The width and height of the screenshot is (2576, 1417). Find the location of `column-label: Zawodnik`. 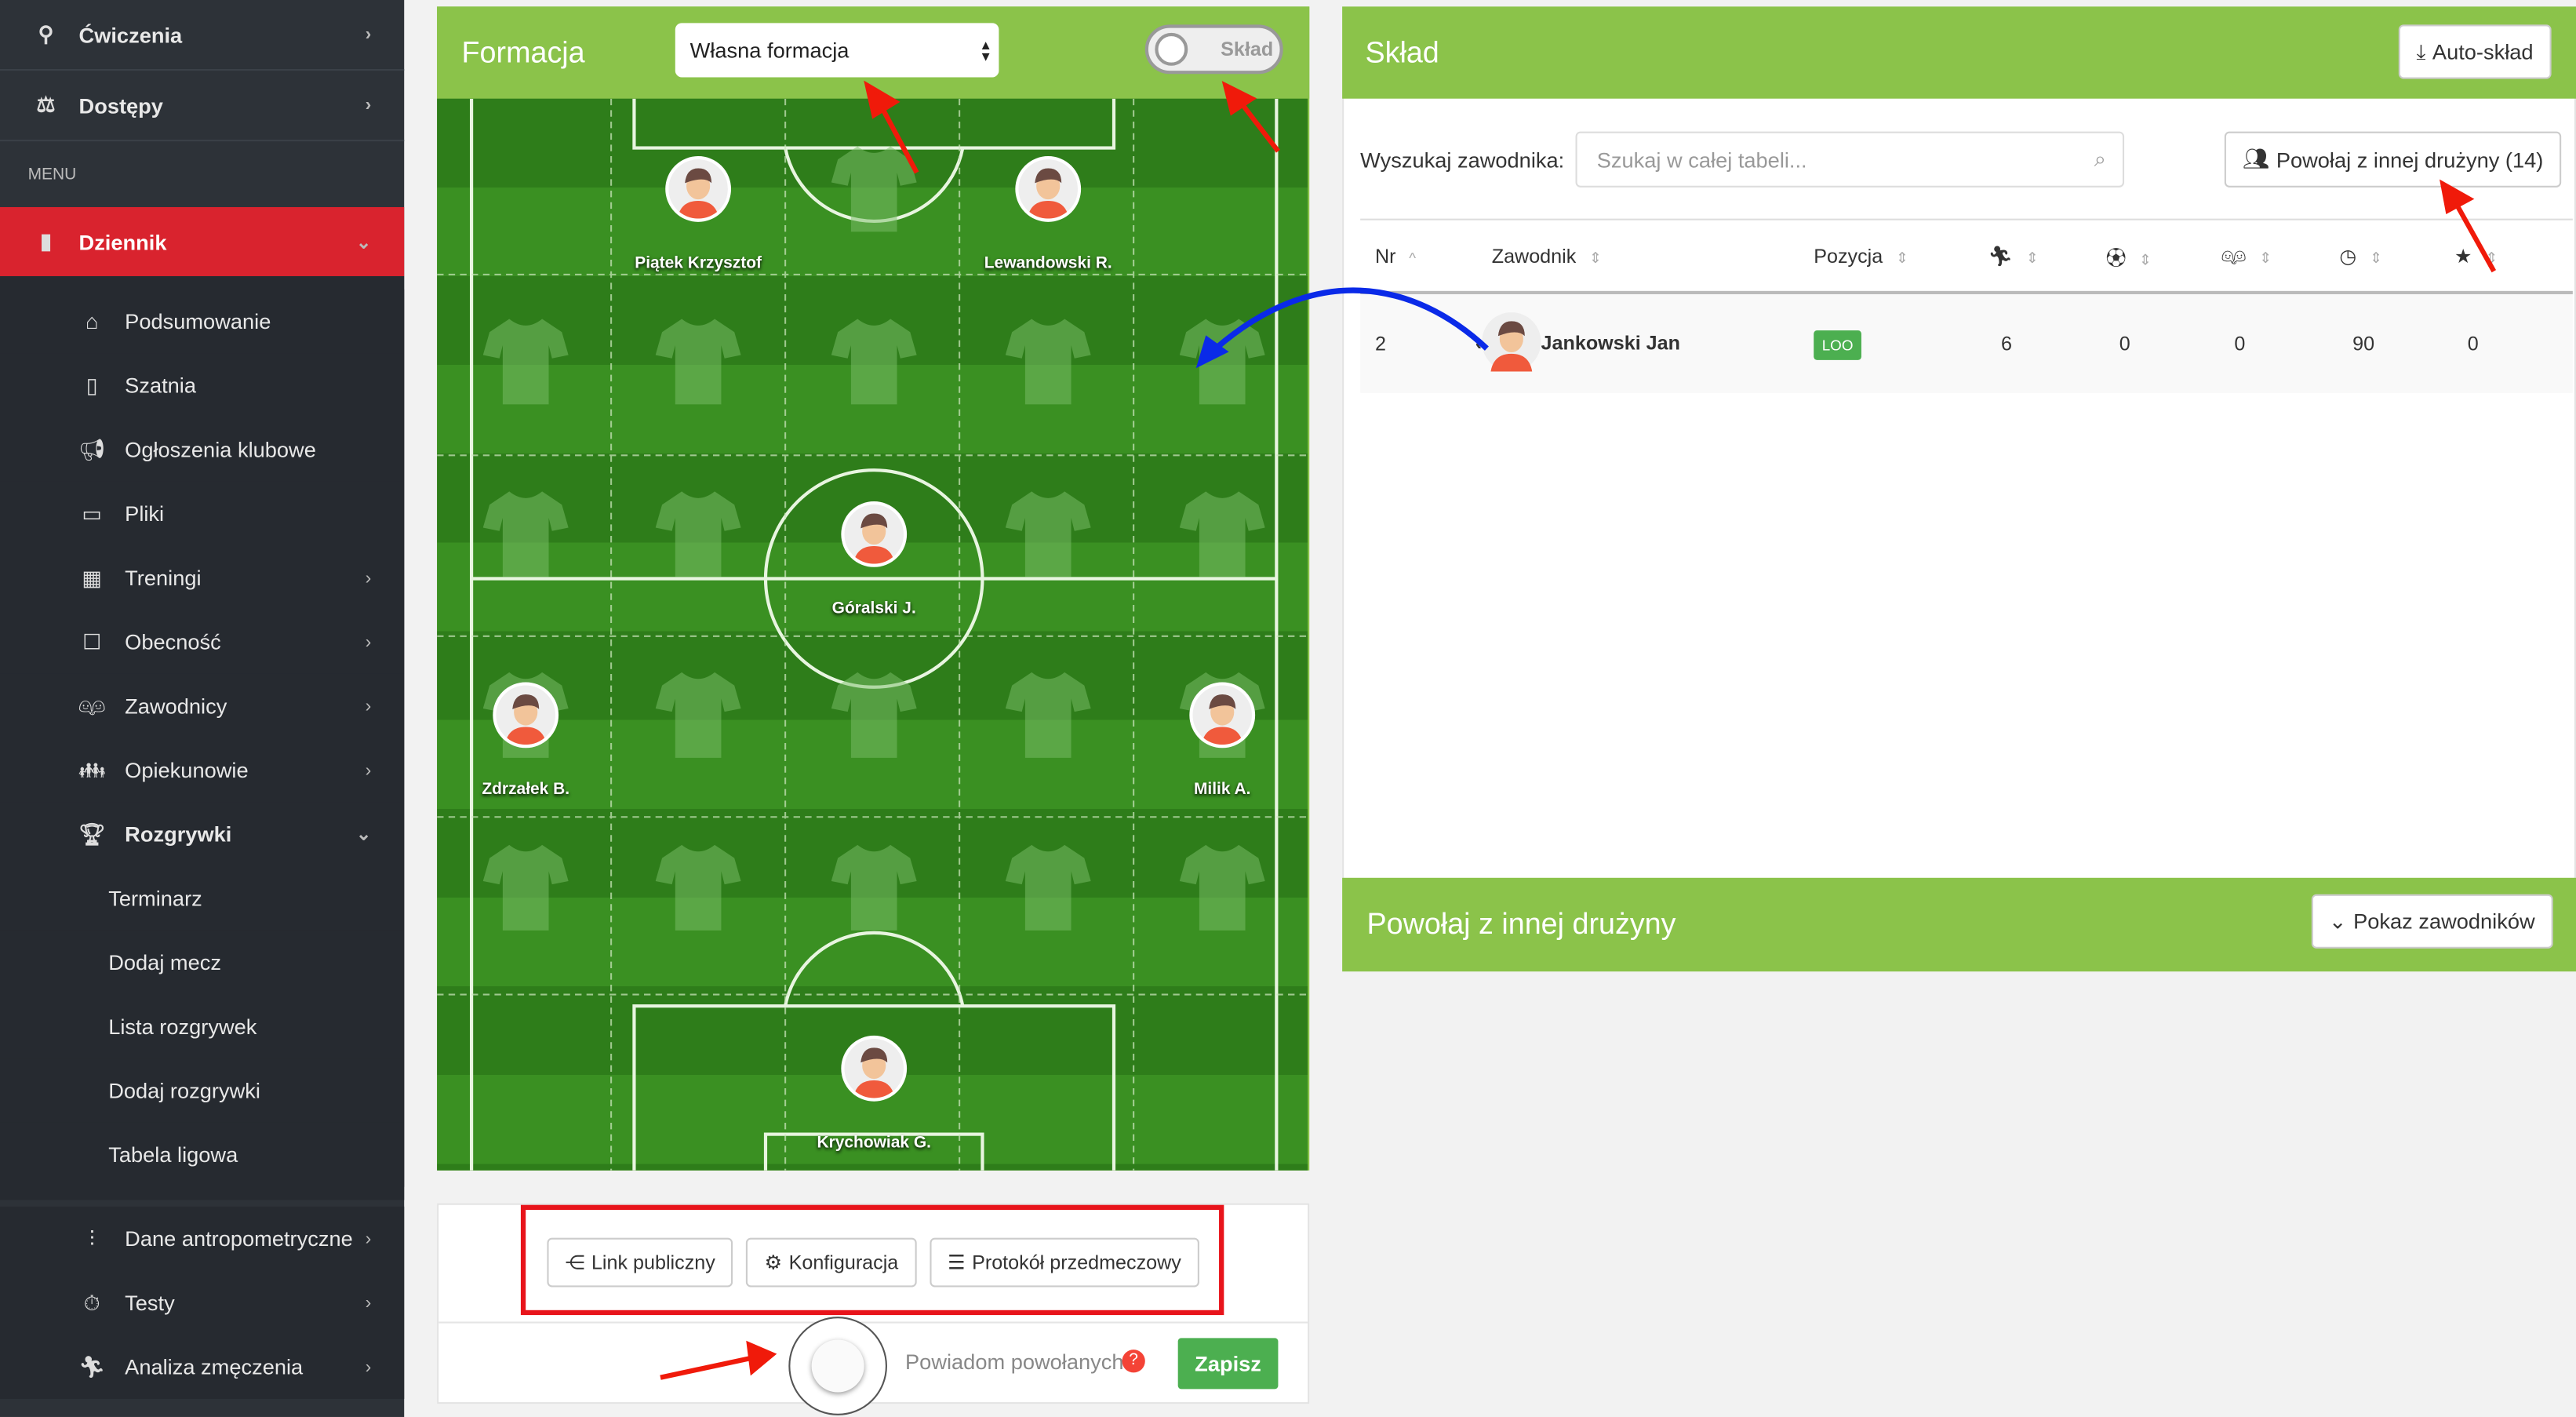

column-label: Zawodnik is located at coordinates (1534, 256).